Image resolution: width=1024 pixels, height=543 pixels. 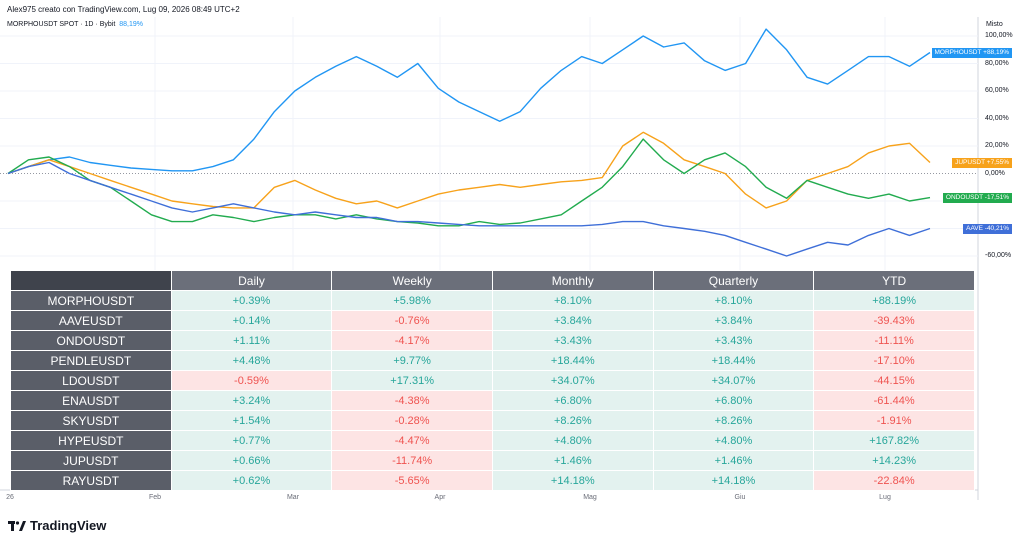 I want to click on table-row: ONDOUSDT +1.11% -4.17% +3.43% +3.43% -11.11%, so click(x=492, y=340).